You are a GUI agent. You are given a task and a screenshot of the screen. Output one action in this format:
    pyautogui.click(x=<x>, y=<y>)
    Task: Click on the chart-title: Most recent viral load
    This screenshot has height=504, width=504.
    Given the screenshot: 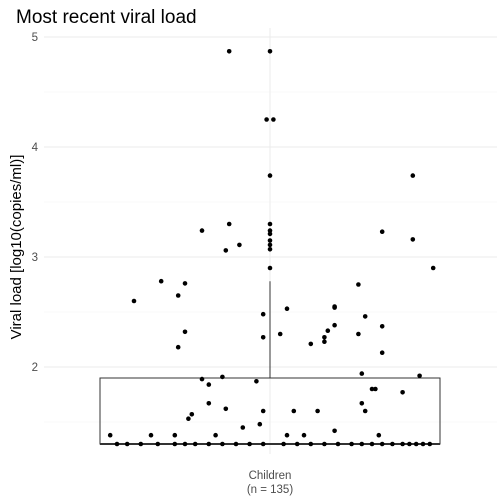 What is the action you would take?
    pyautogui.click(x=106, y=17)
    